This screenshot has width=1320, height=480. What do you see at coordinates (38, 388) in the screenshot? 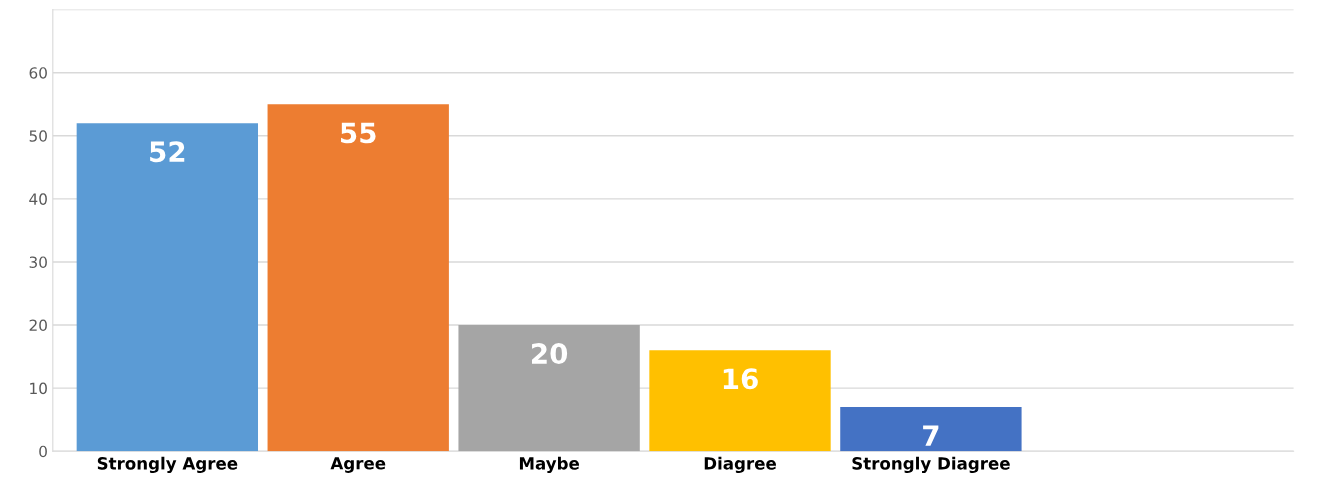
I see `y-tick-label: 10` at bounding box center [38, 388].